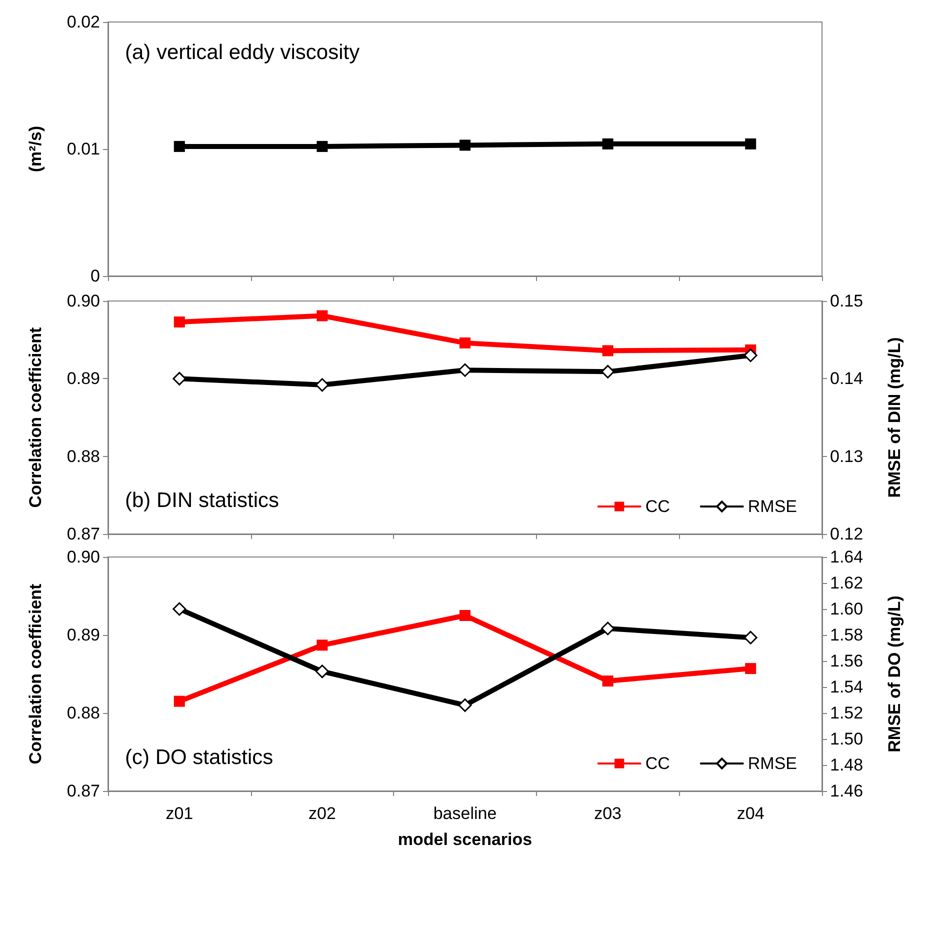  Describe the element at coordinates (465, 813) in the screenshot. I see `x-tick-label: baseline` at that location.